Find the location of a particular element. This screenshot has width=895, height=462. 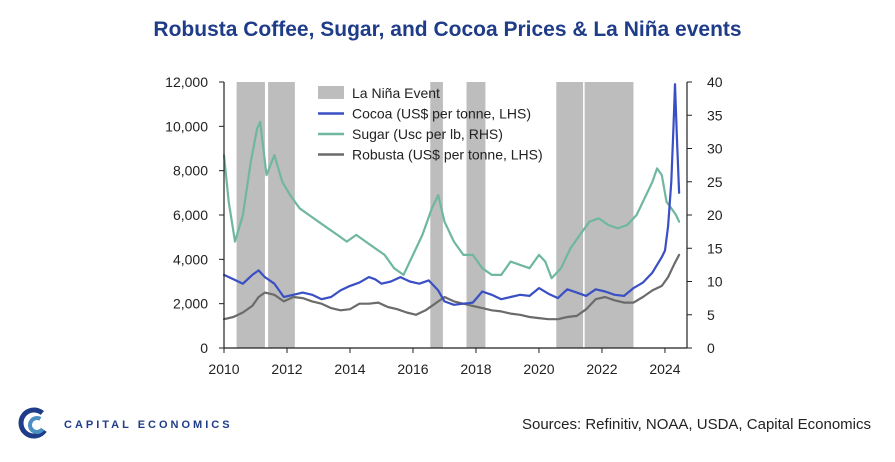

y-right-tick-label: 40 is located at coordinates (715, 82).